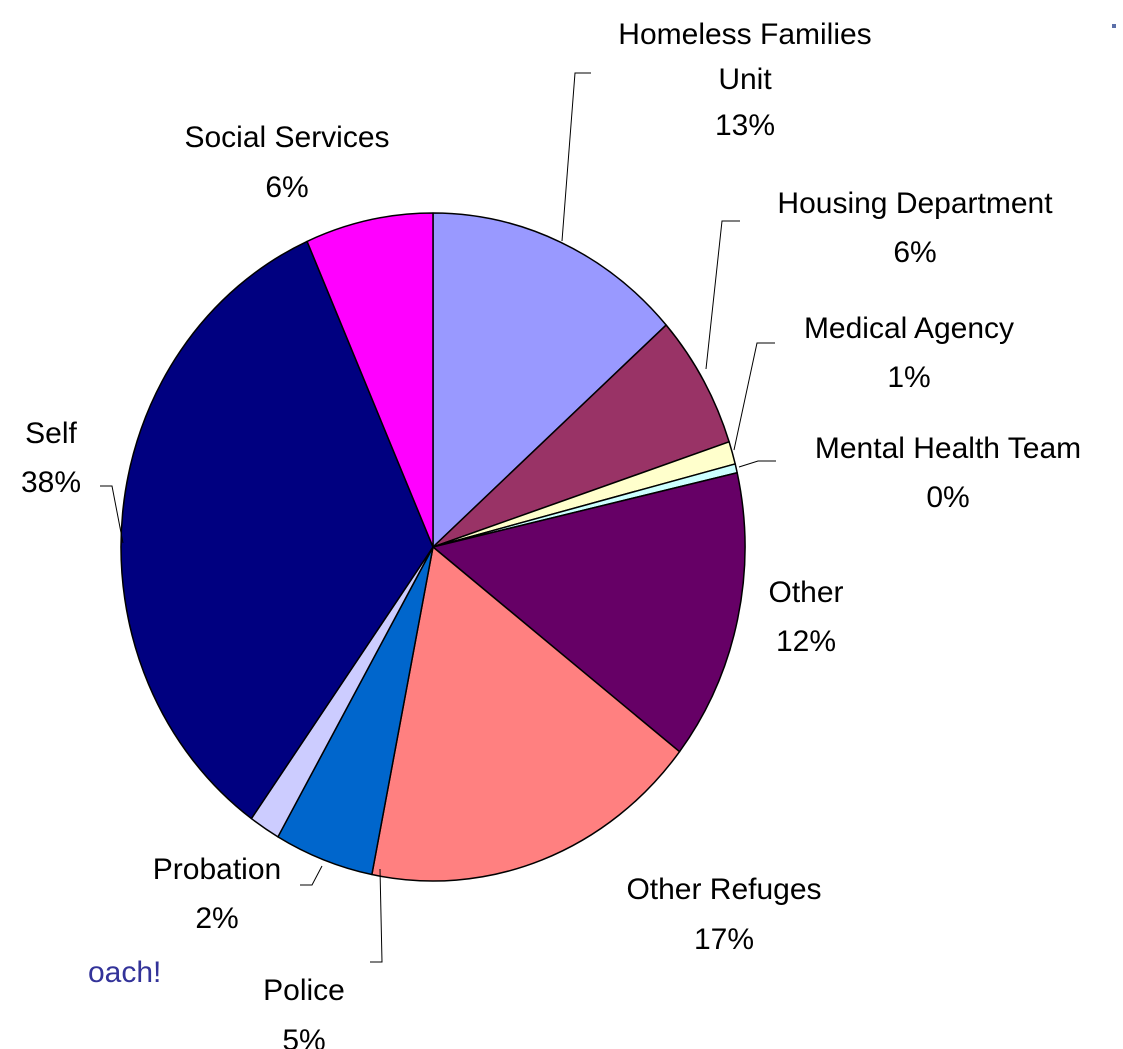 The width and height of the screenshot is (1123, 1049). Describe the element at coordinates (724, 939) in the screenshot. I see `value-label-other-refuges: 17%` at that location.